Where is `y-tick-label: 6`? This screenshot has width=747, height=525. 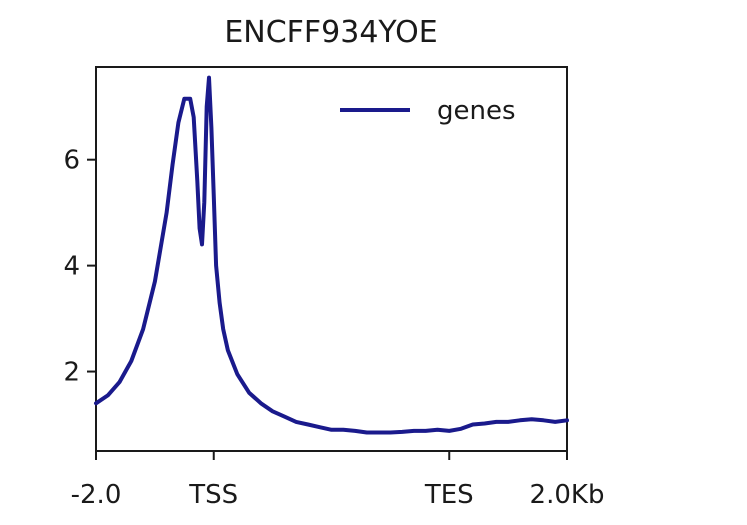 y-tick-label: 6 is located at coordinates (71, 161).